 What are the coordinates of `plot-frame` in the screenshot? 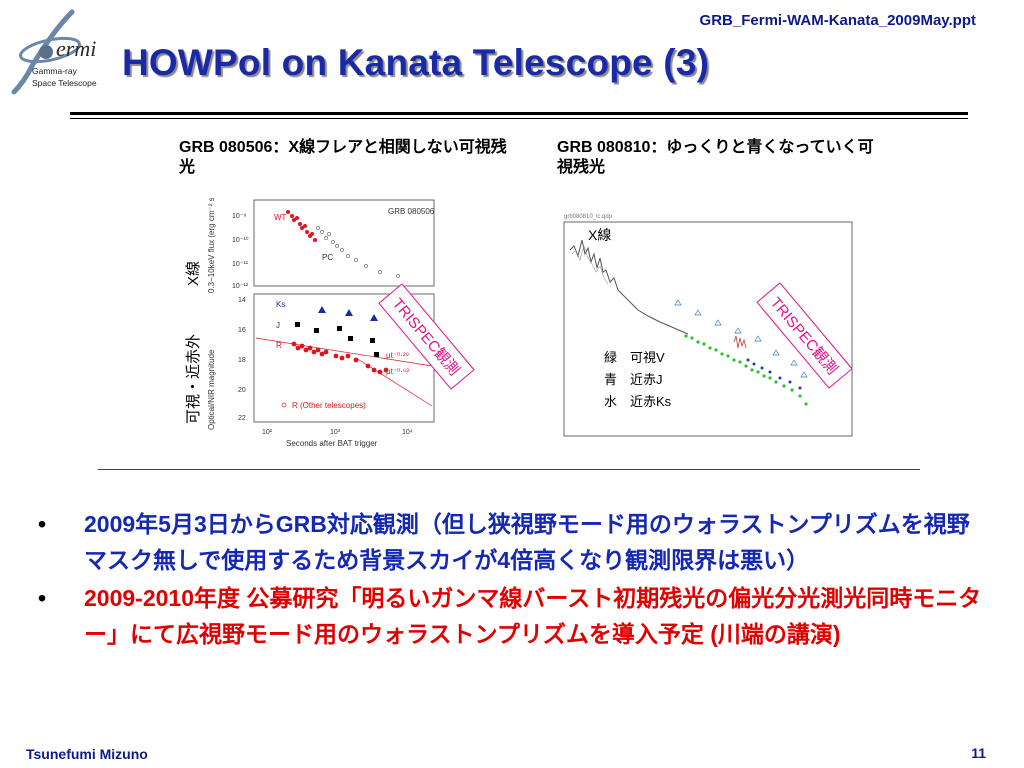 It's located at (708, 329).